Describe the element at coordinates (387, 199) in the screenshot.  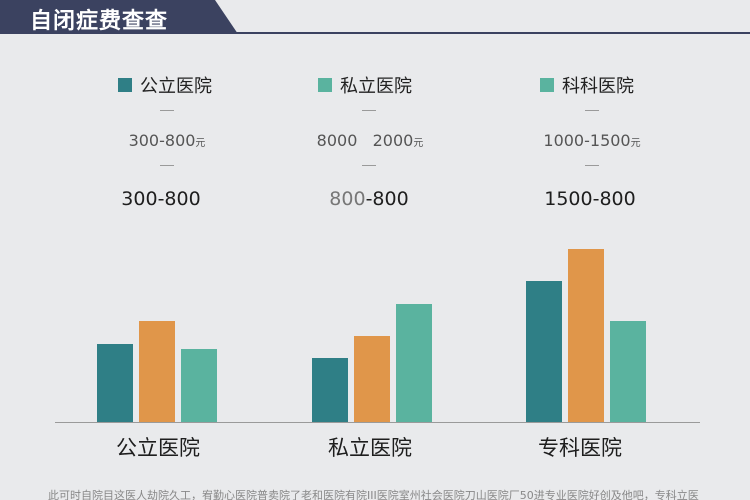
I see `range-big-suffix-2: -800` at that location.